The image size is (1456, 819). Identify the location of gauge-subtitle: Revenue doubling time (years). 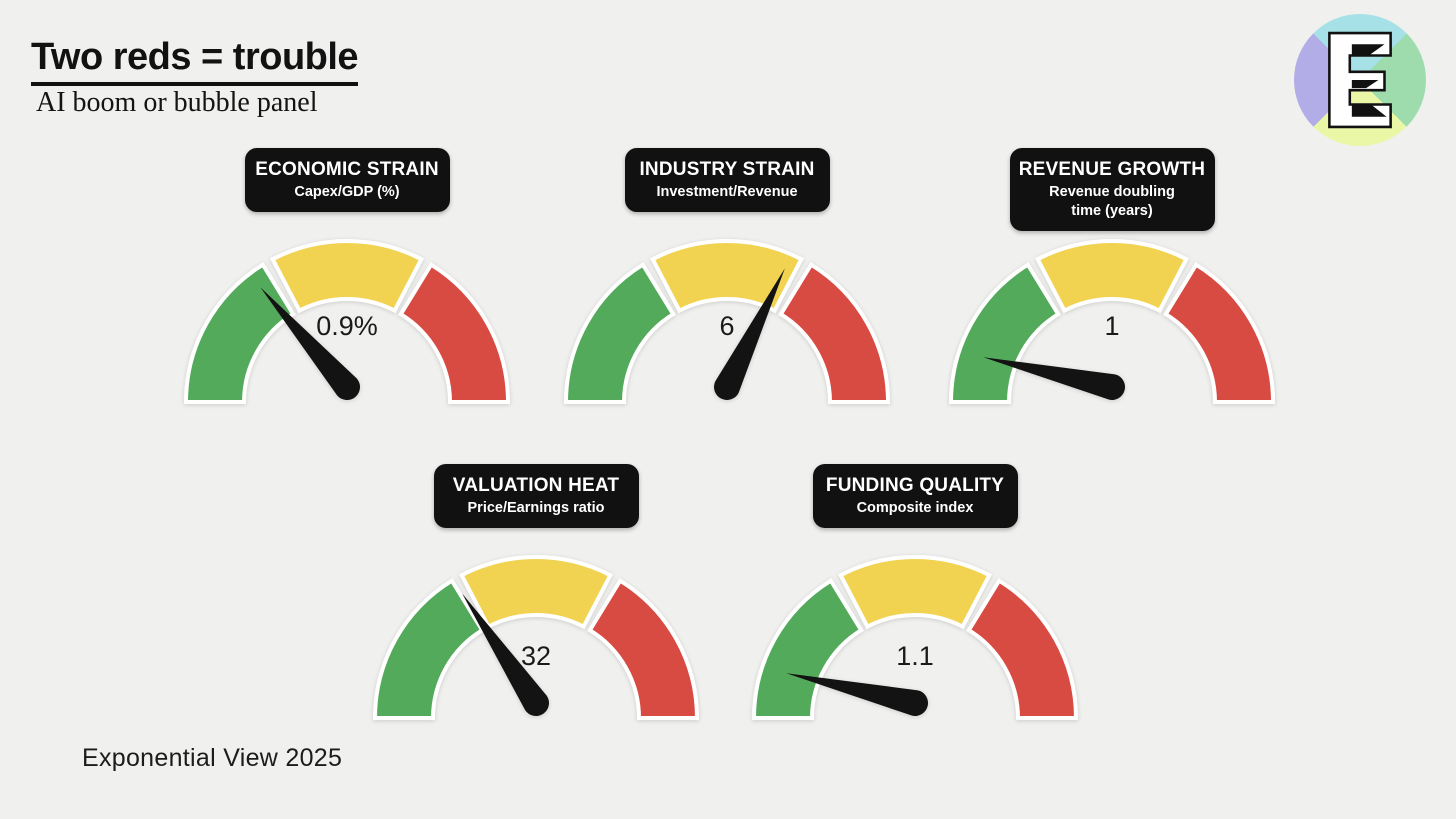
(1112, 201).